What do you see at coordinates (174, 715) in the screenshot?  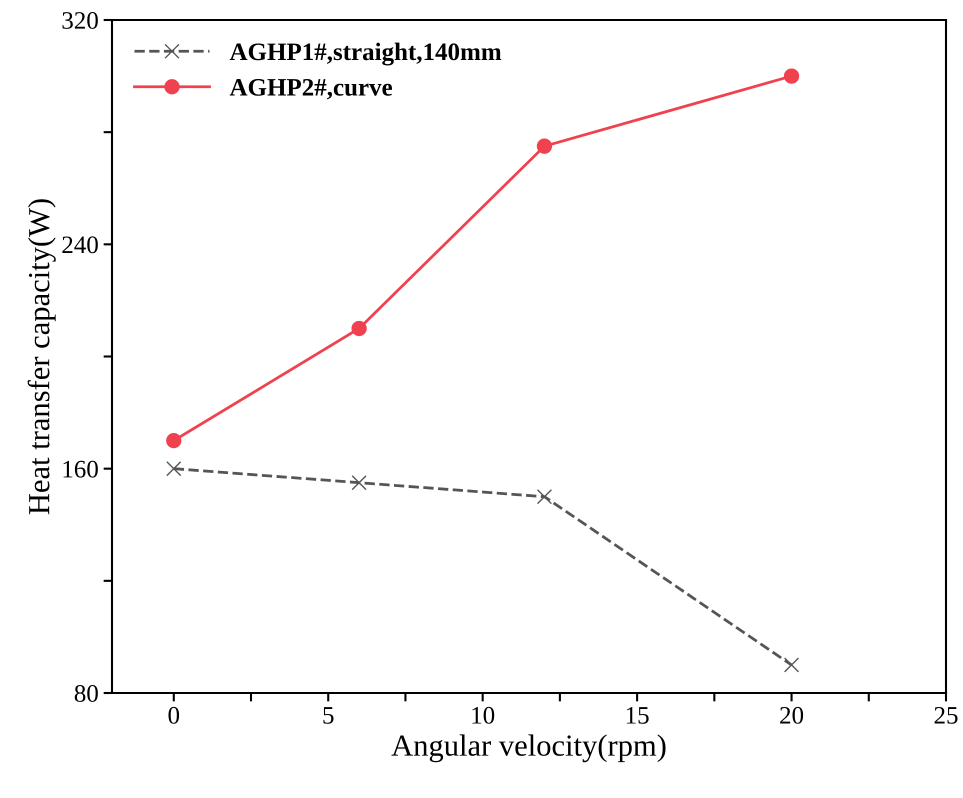 I see `x-tick-label: 0` at bounding box center [174, 715].